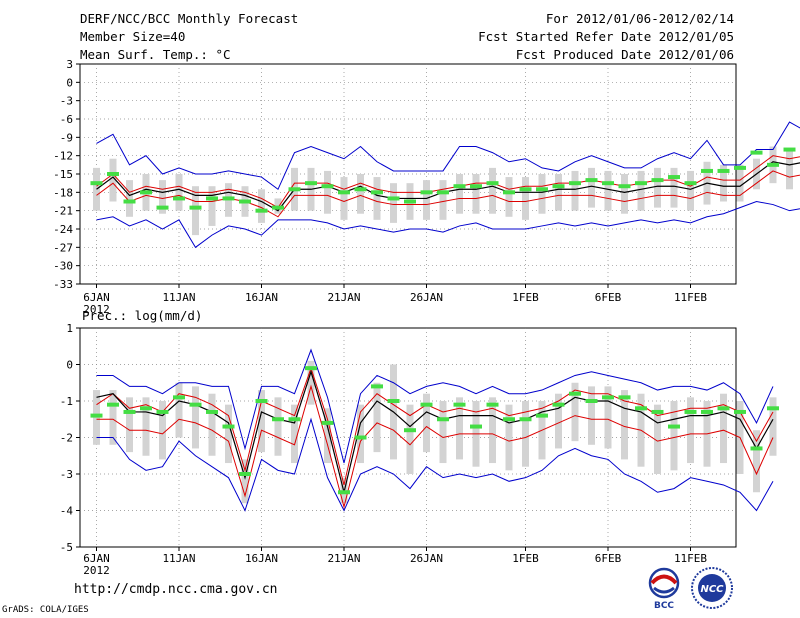 The height and width of the screenshot is (618, 800). I want to click on temp-ytick-label: -24, so click(63, 229).